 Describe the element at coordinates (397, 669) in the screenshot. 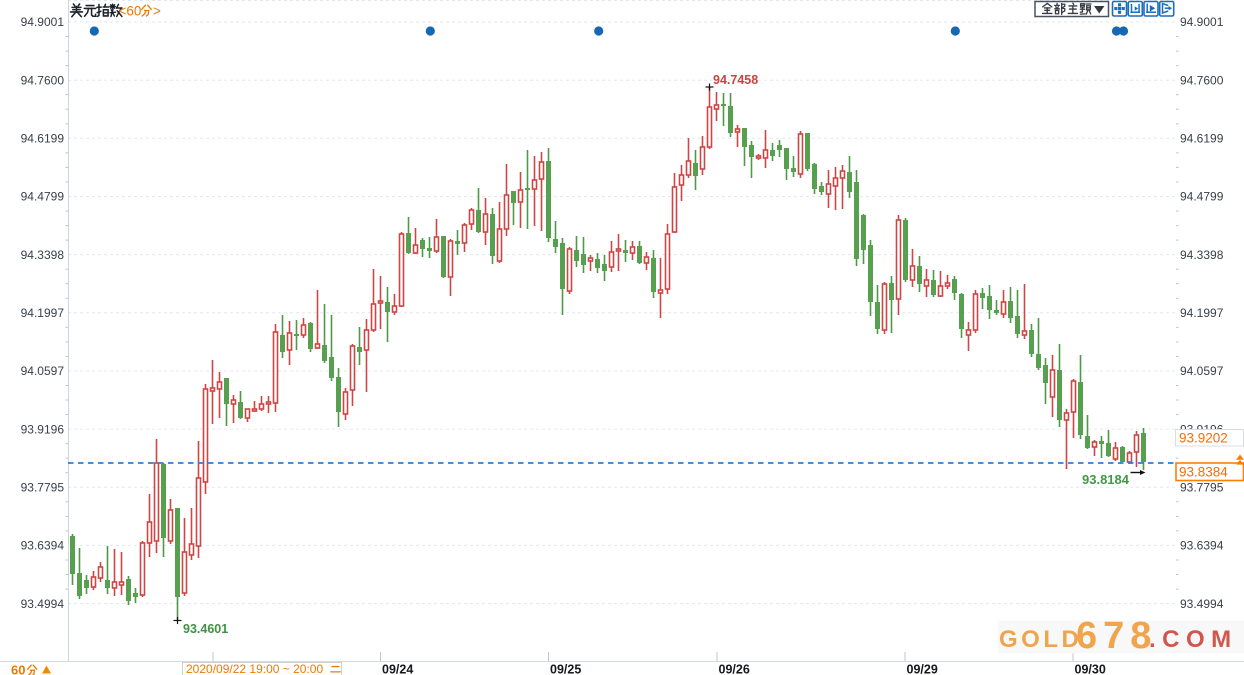

I see `svg-text: 09/24` at that location.